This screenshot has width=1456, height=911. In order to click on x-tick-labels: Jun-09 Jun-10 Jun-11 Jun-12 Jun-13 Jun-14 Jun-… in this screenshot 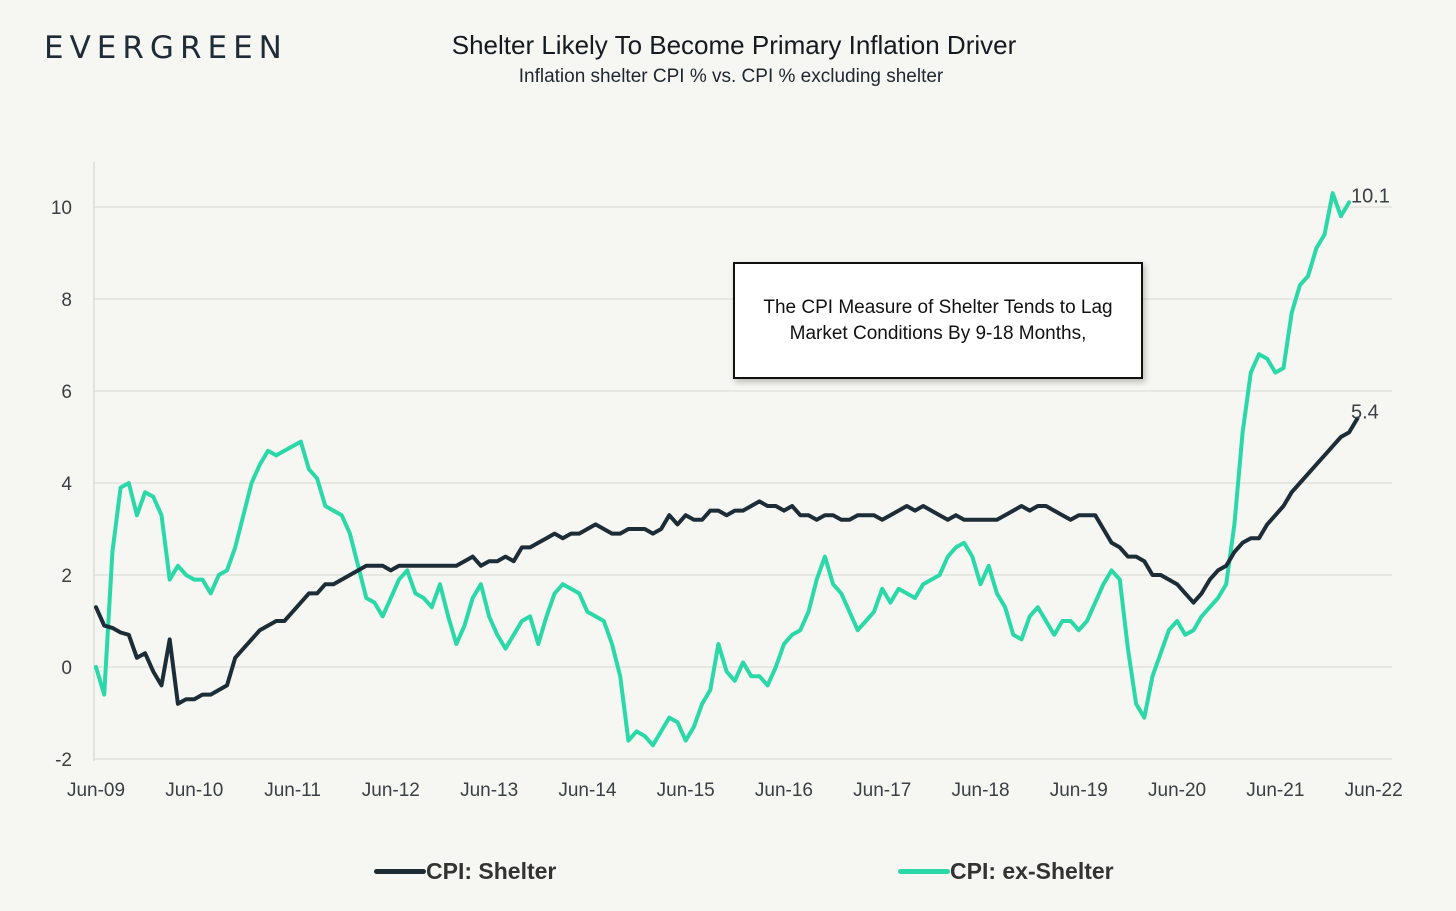, I will do `click(735, 790)`.